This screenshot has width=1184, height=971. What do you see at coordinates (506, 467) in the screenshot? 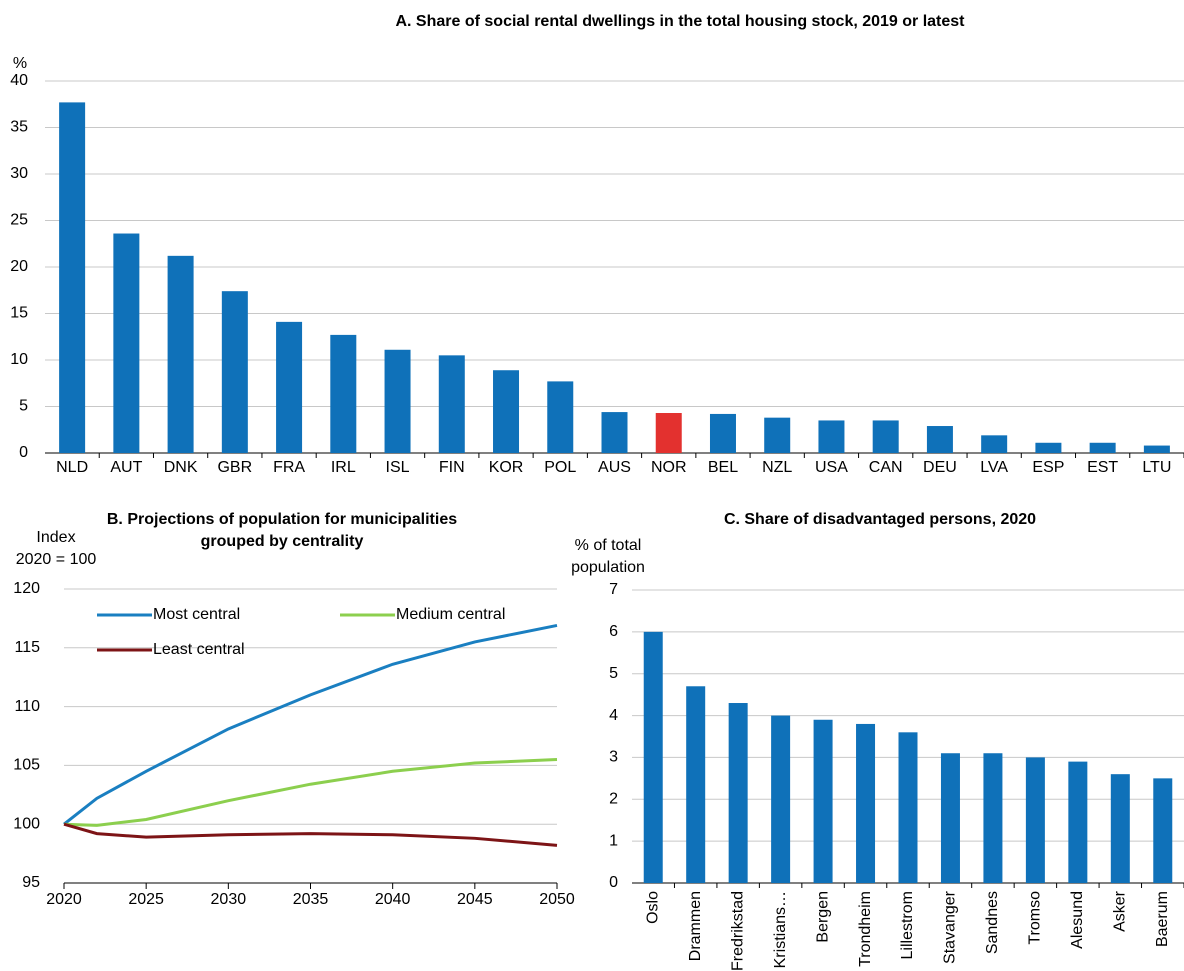
I see `x-tick-label: KOR` at bounding box center [506, 467].